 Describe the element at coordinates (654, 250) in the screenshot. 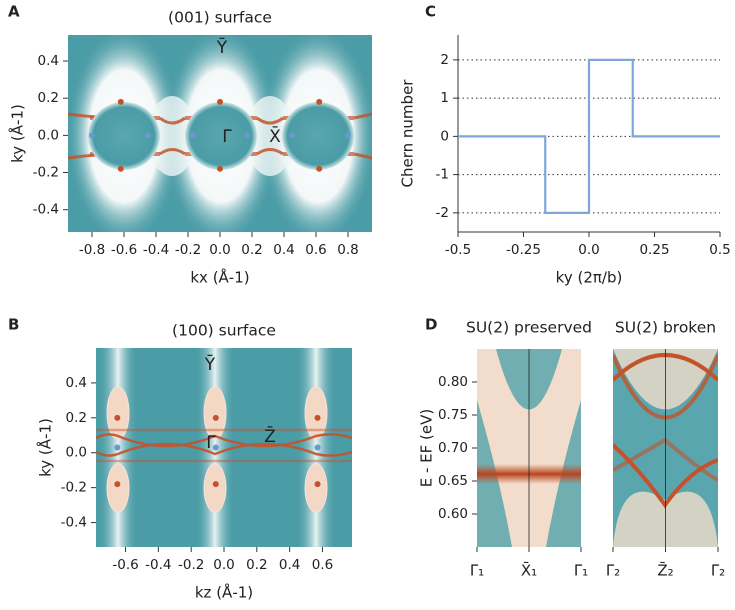

I see `x-tick-label: 0.25` at that location.